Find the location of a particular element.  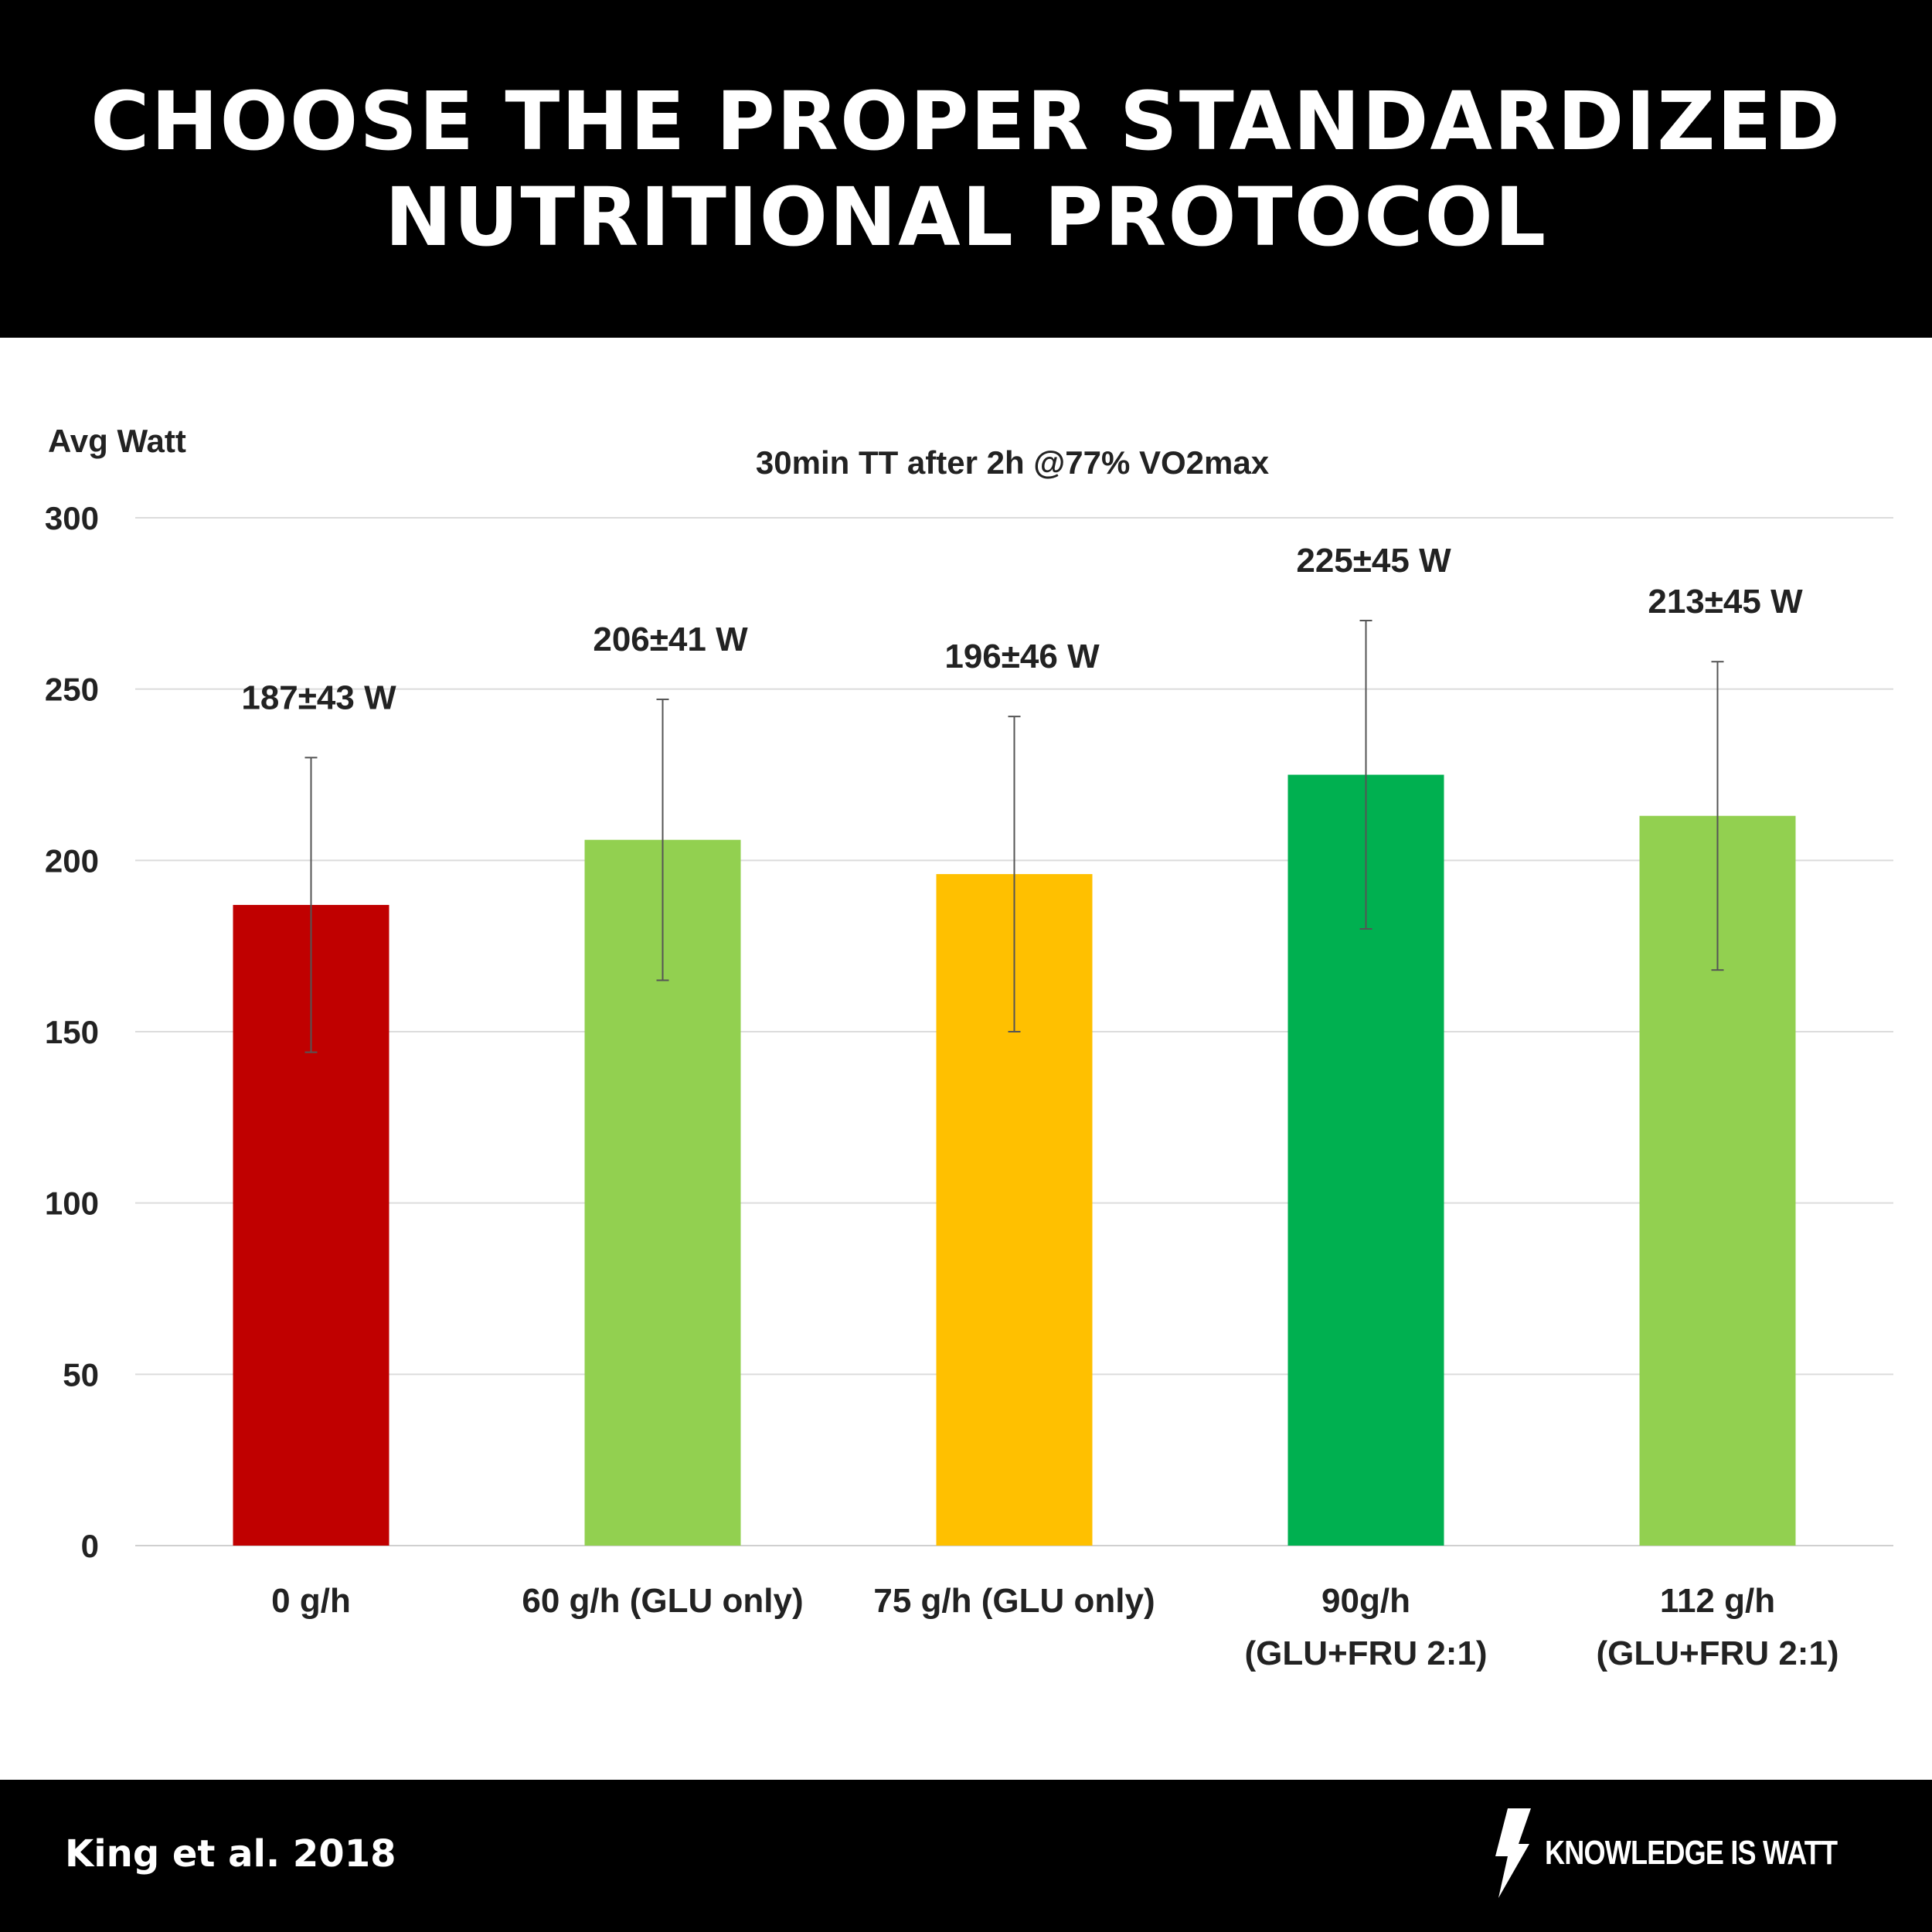

data-label: 206±41 W is located at coordinates (670, 639).